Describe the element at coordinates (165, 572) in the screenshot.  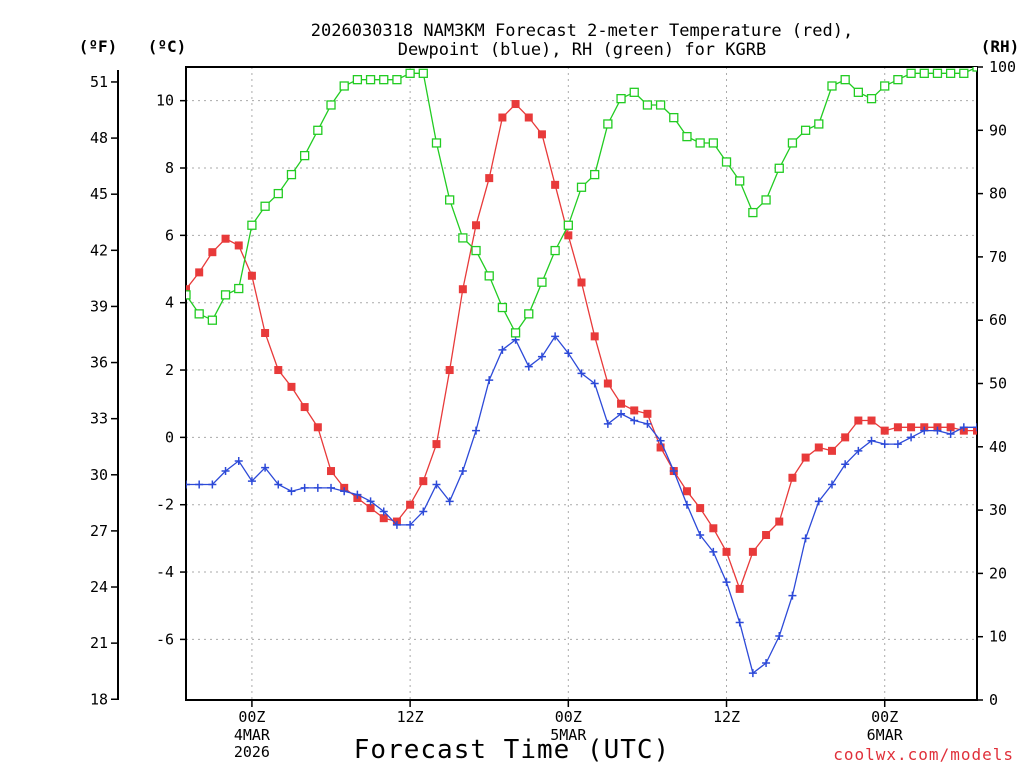
I see `celsius-tick-label: -4` at that location.